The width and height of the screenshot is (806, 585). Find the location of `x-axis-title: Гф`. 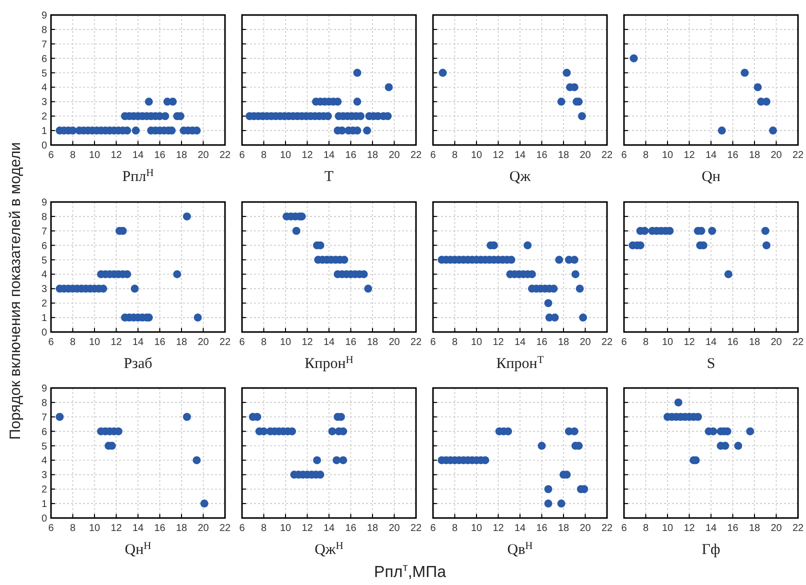

x-axis-title: Гф is located at coordinates (711, 550).